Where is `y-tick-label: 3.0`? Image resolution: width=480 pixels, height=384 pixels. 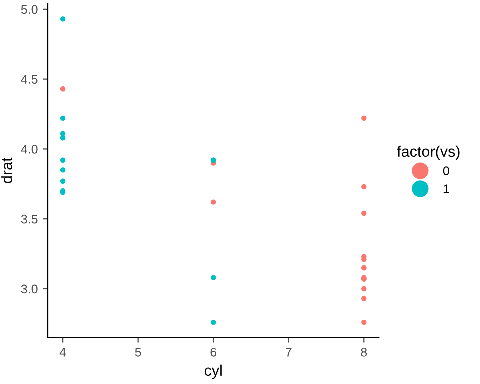
y-tick-label: 3.0 is located at coordinates (29, 289).